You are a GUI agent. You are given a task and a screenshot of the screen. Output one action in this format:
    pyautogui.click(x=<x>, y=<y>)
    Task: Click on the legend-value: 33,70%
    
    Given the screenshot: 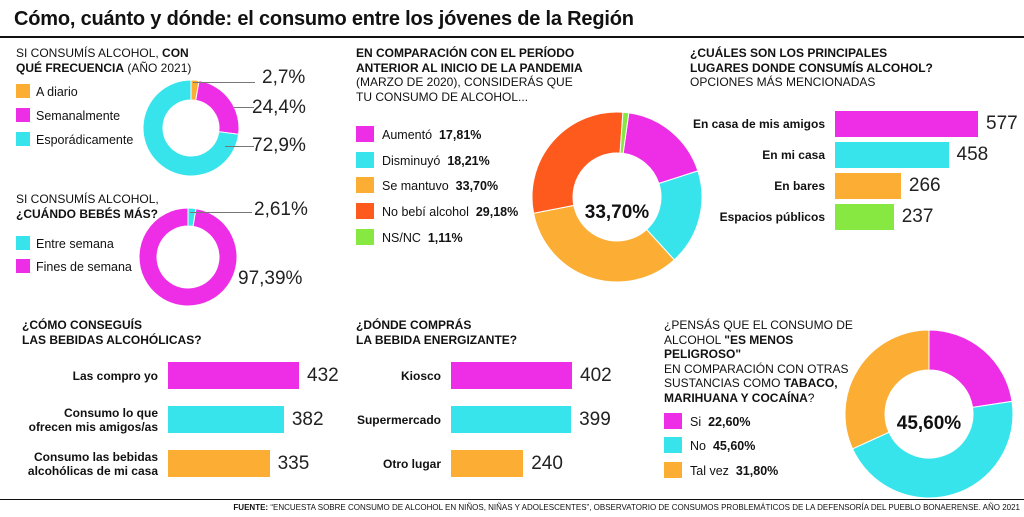 What is the action you would take?
    pyautogui.click(x=477, y=186)
    